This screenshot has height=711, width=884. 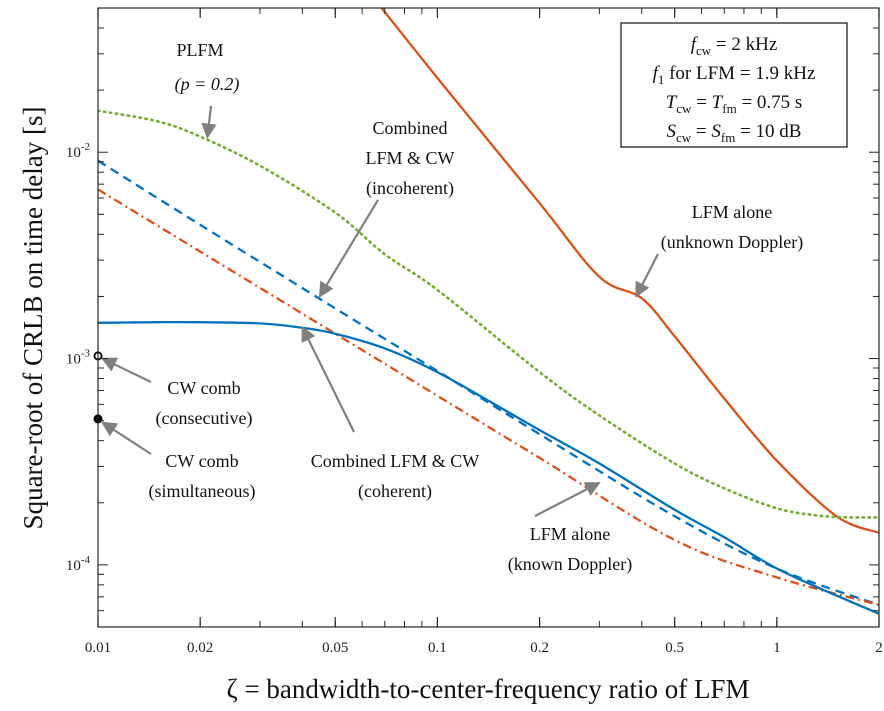 What do you see at coordinates (126, 370) in the screenshot?
I see `arrow-cw-consecutive` at bounding box center [126, 370].